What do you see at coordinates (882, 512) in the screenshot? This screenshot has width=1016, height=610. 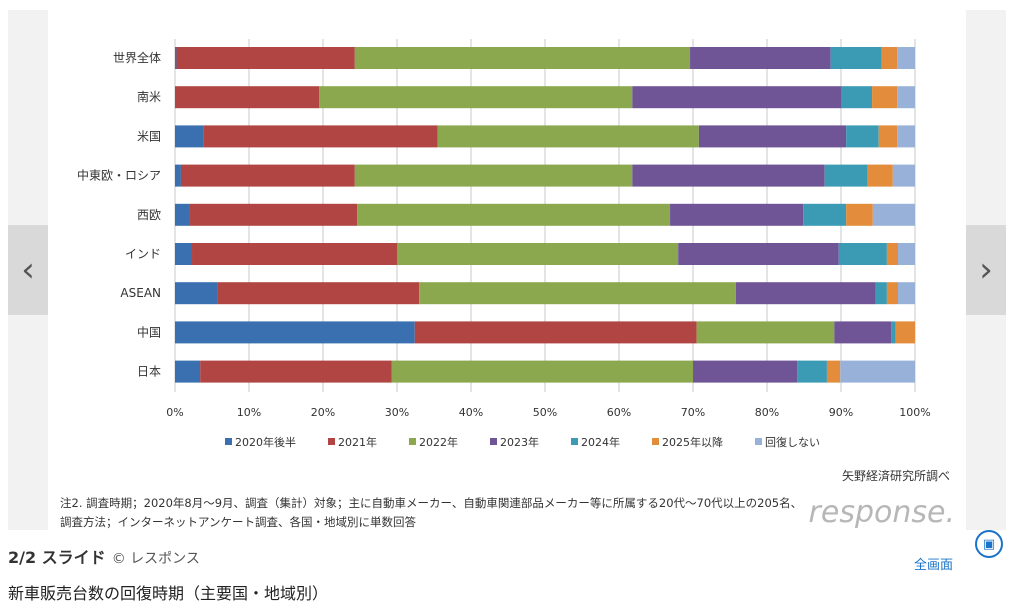 I see `watermark-logo: response.` at bounding box center [882, 512].